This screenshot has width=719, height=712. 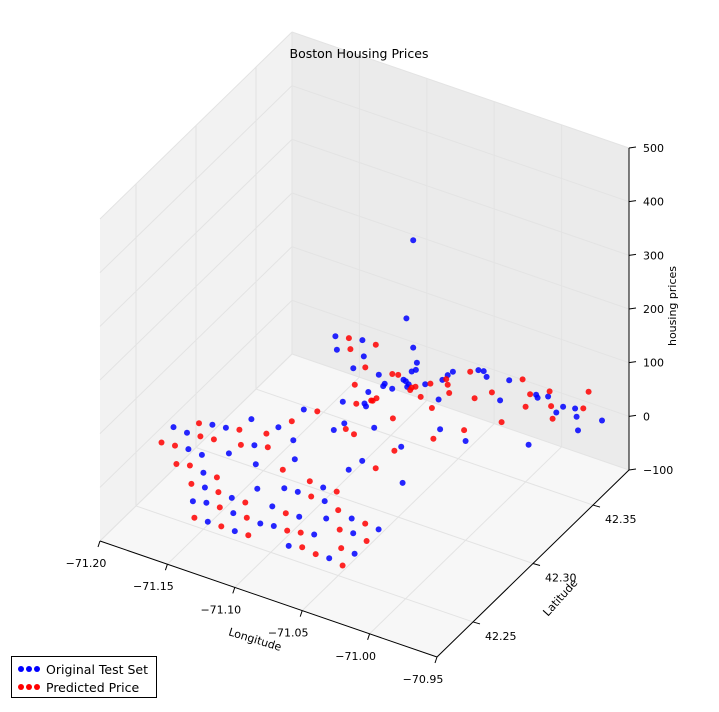 I want to click on z-tick-label: 300, so click(x=653, y=255).